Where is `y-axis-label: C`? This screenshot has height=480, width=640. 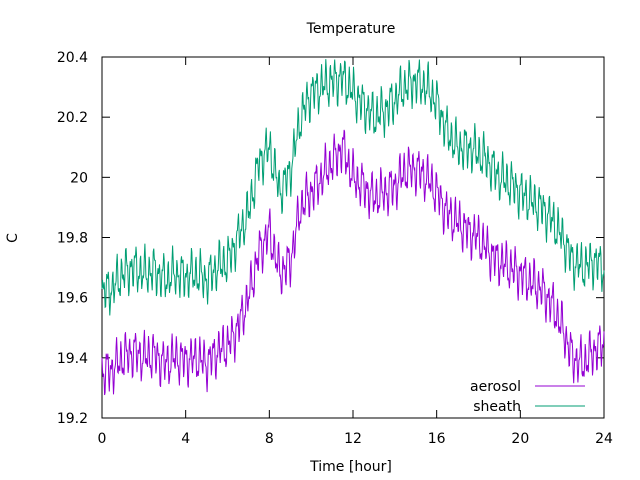
y-axis-label: C is located at coordinates (13, 238).